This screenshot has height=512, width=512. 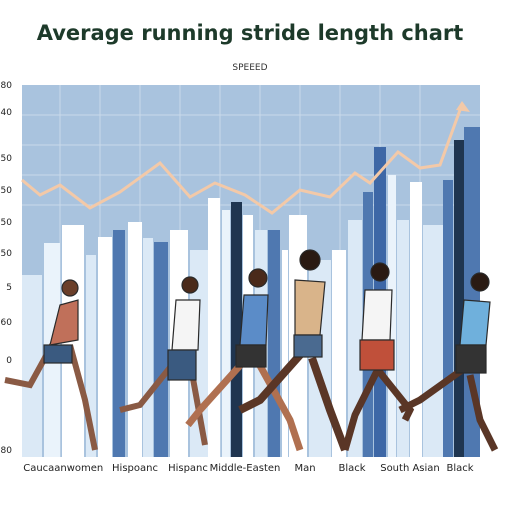 What do you see at coordinates (7, 113) in the screenshot?
I see `axis-label: 40` at bounding box center [7, 113].